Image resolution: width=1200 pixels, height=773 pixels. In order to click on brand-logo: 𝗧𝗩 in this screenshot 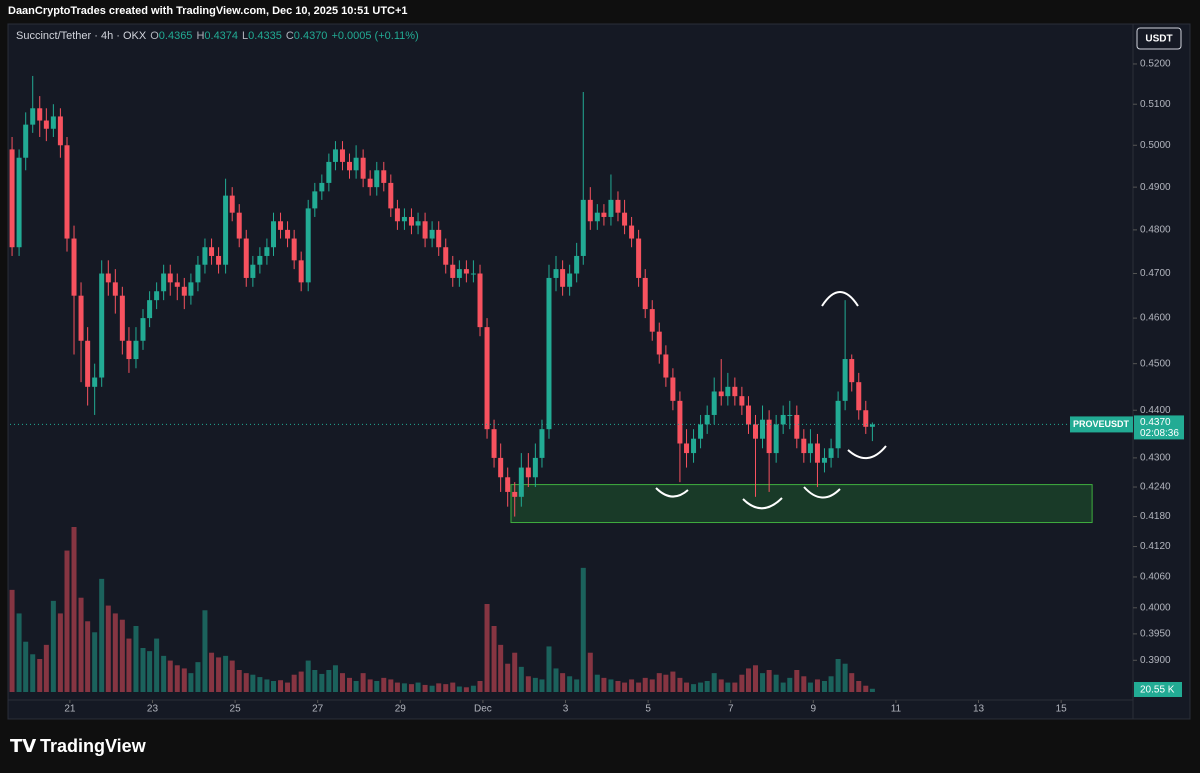, I will do `click(23, 746)`.